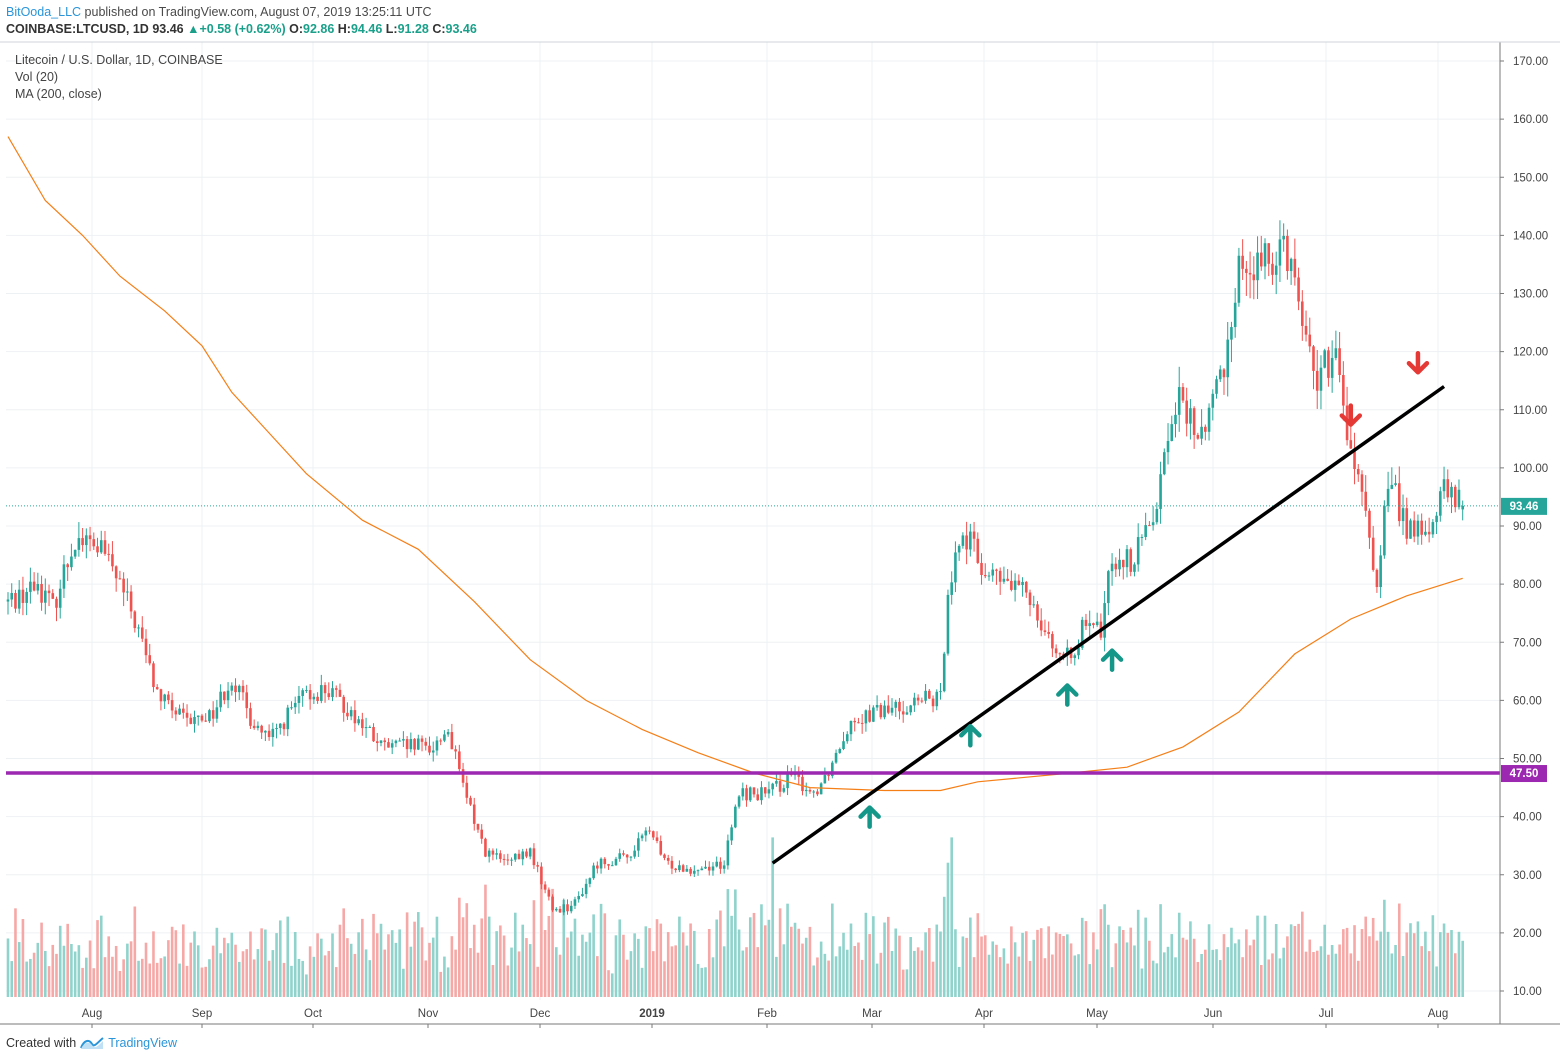 The image size is (1560, 1062). I want to click on price-tick-label: 160.00, so click(1530, 120).